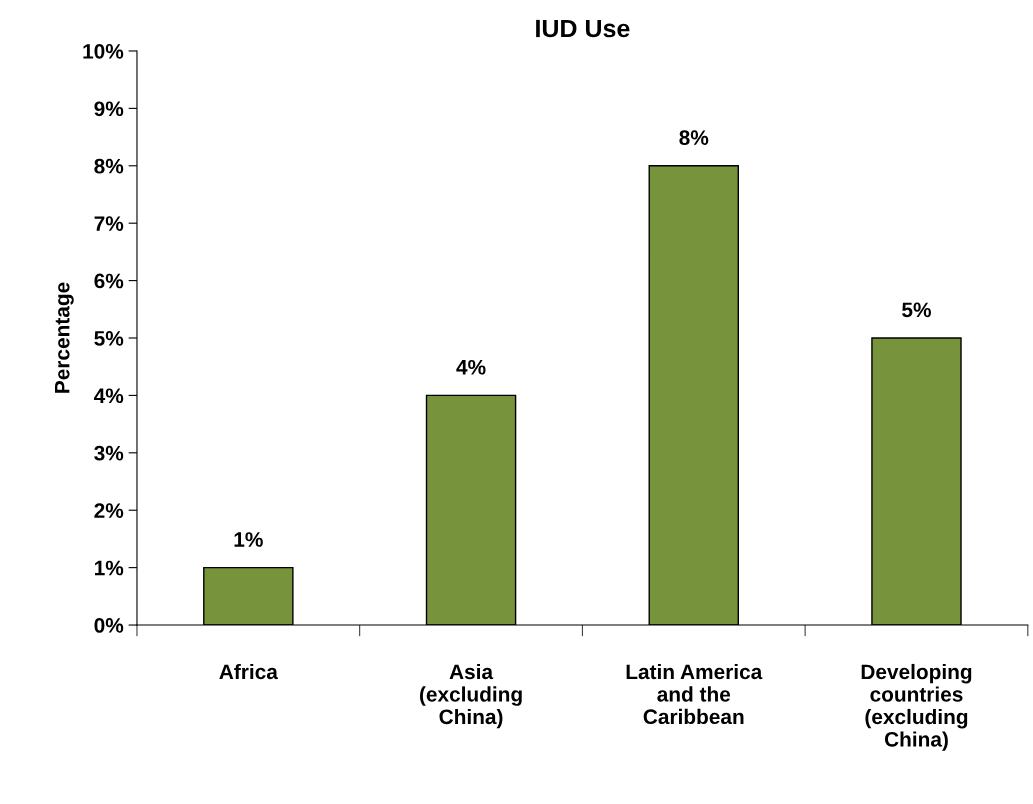  Describe the element at coordinates (248, 671) in the screenshot. I see `x-tick-label: Africa` at that location.